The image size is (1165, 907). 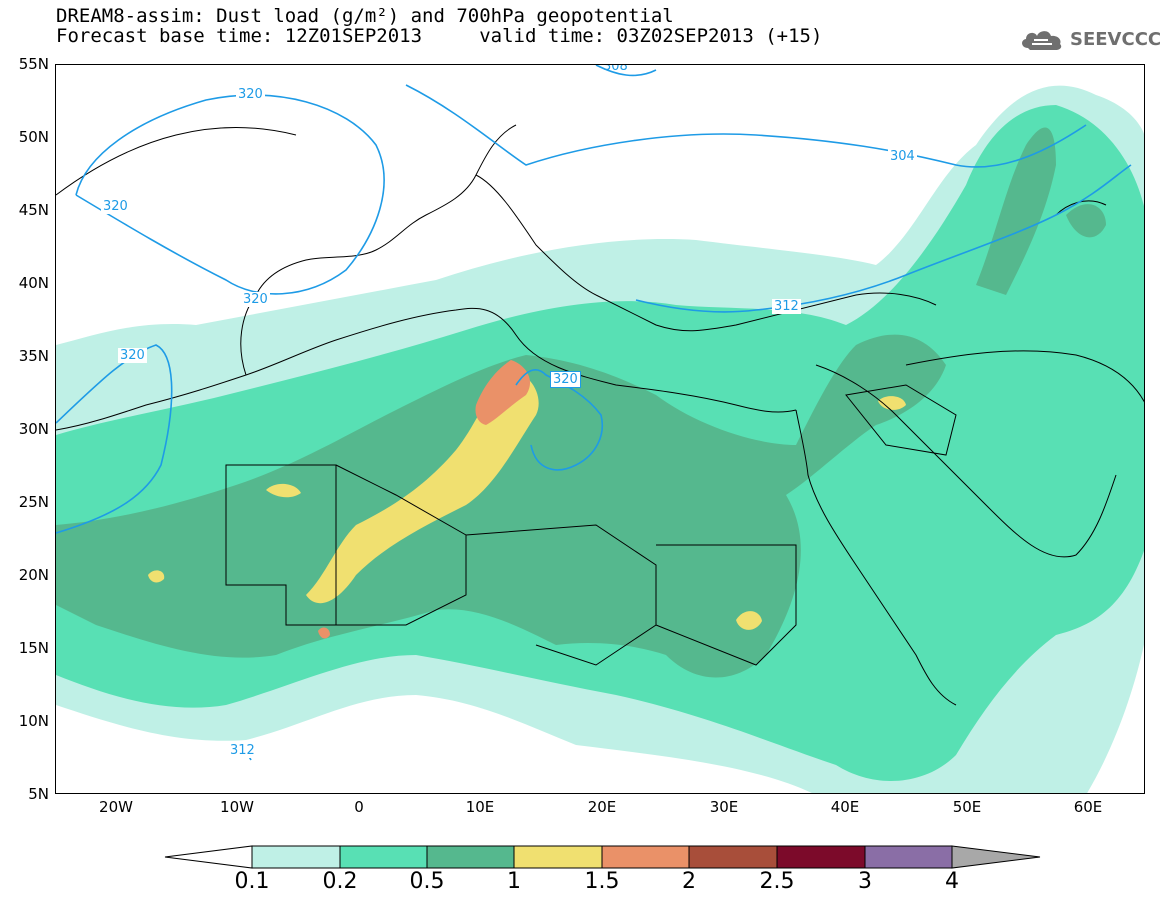 What do you see at coordinates (383, 857) in the screenshot?
I see `colorbar-segment-0.2` at bounding box center [383, 857].